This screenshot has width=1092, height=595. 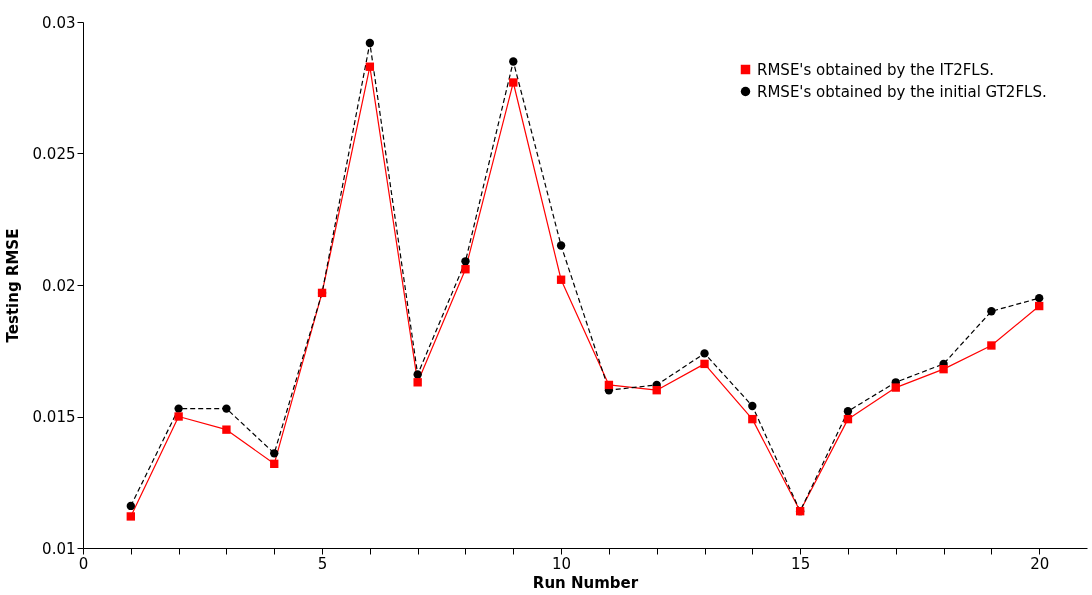 I want to click on x-tick-label: 15, so click(x=801, y=563).